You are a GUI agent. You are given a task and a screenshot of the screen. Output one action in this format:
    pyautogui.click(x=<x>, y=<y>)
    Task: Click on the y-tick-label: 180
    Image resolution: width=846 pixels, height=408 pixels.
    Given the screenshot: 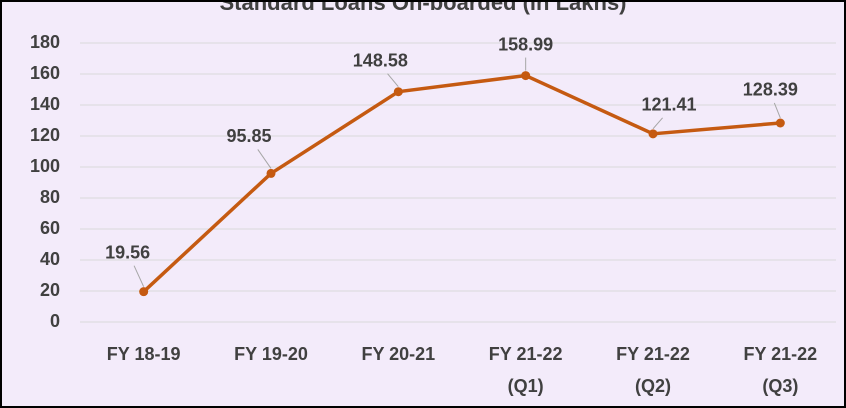 What is the action you would take?
    pyautogui.click(x=45, y=42)
    